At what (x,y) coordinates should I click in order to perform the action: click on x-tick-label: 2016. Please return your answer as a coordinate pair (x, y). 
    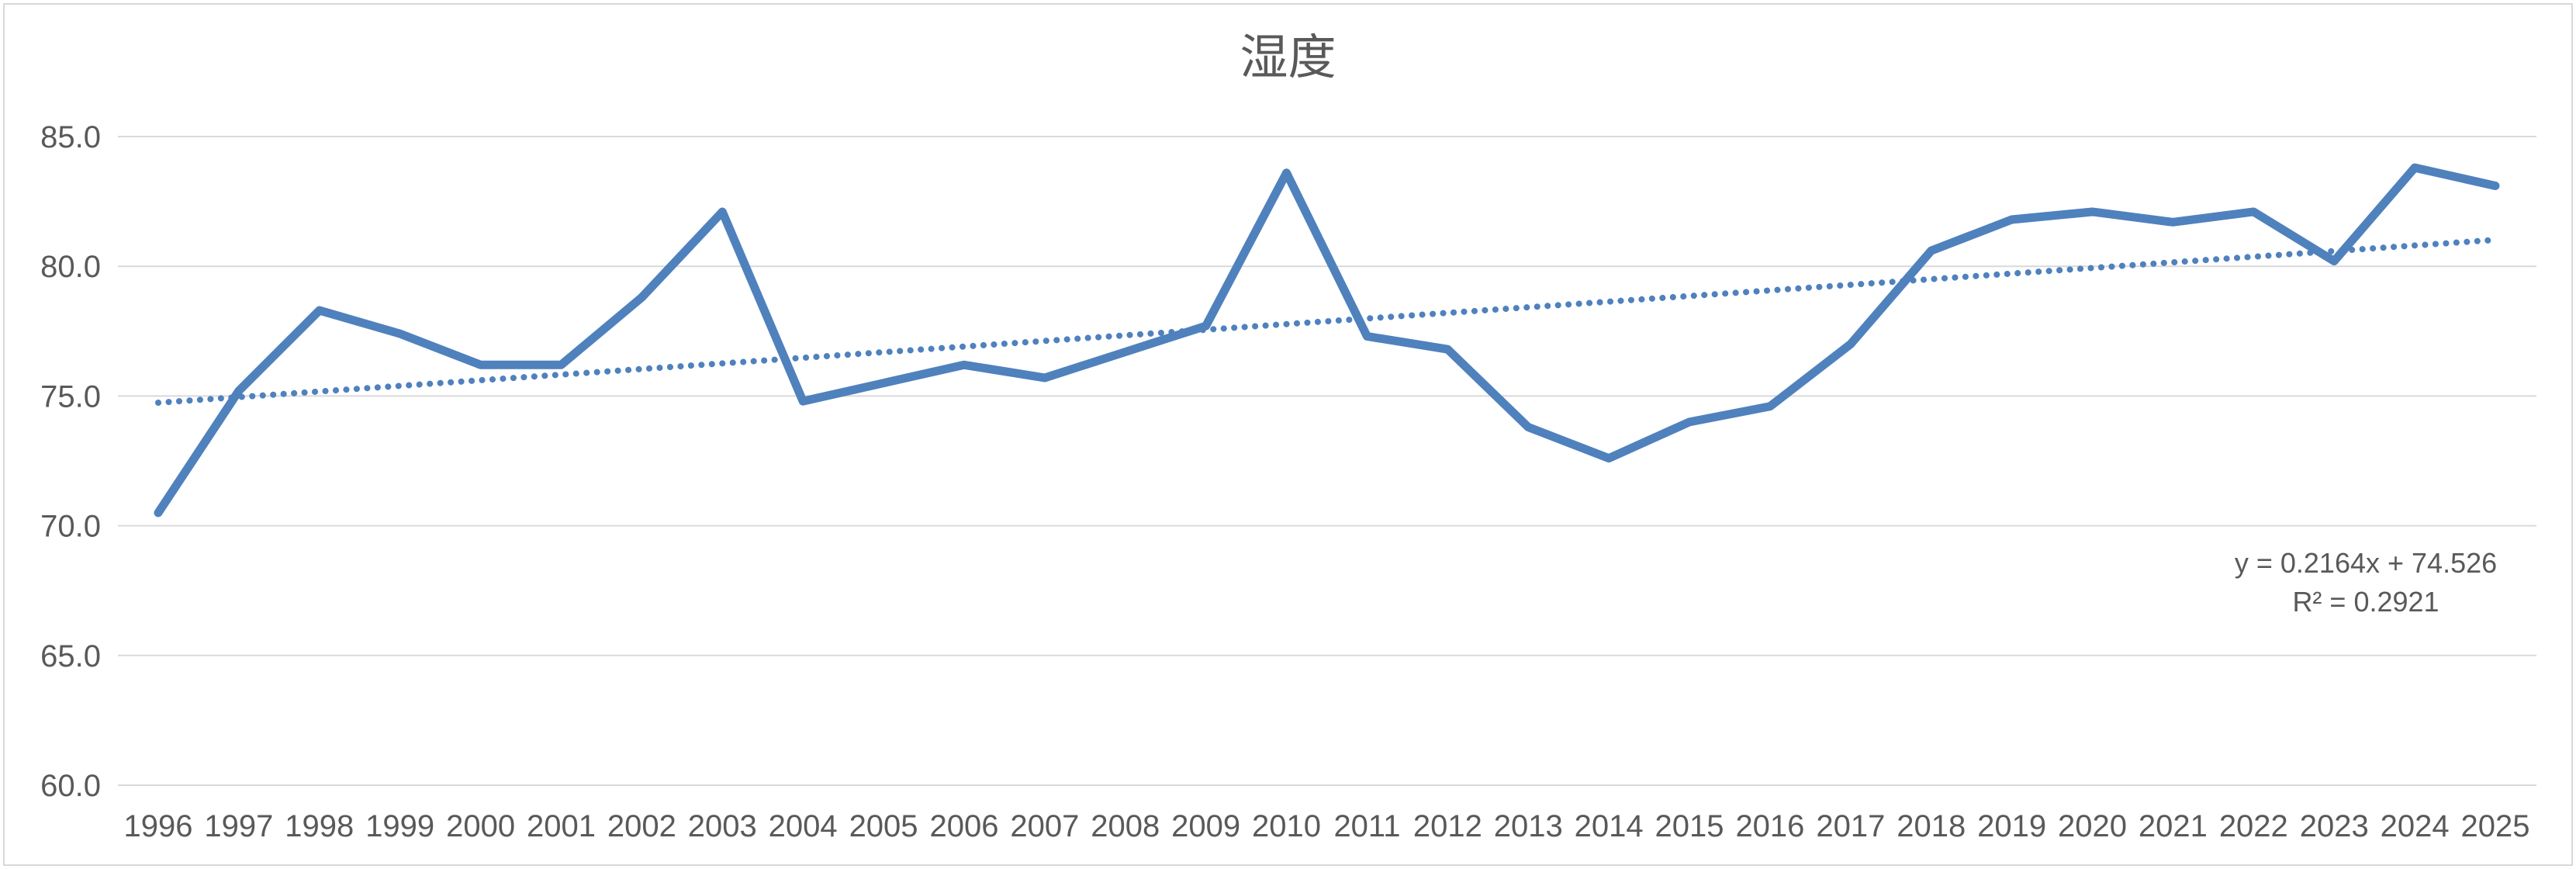
    Looking at the image, I should click on (1769, 826).